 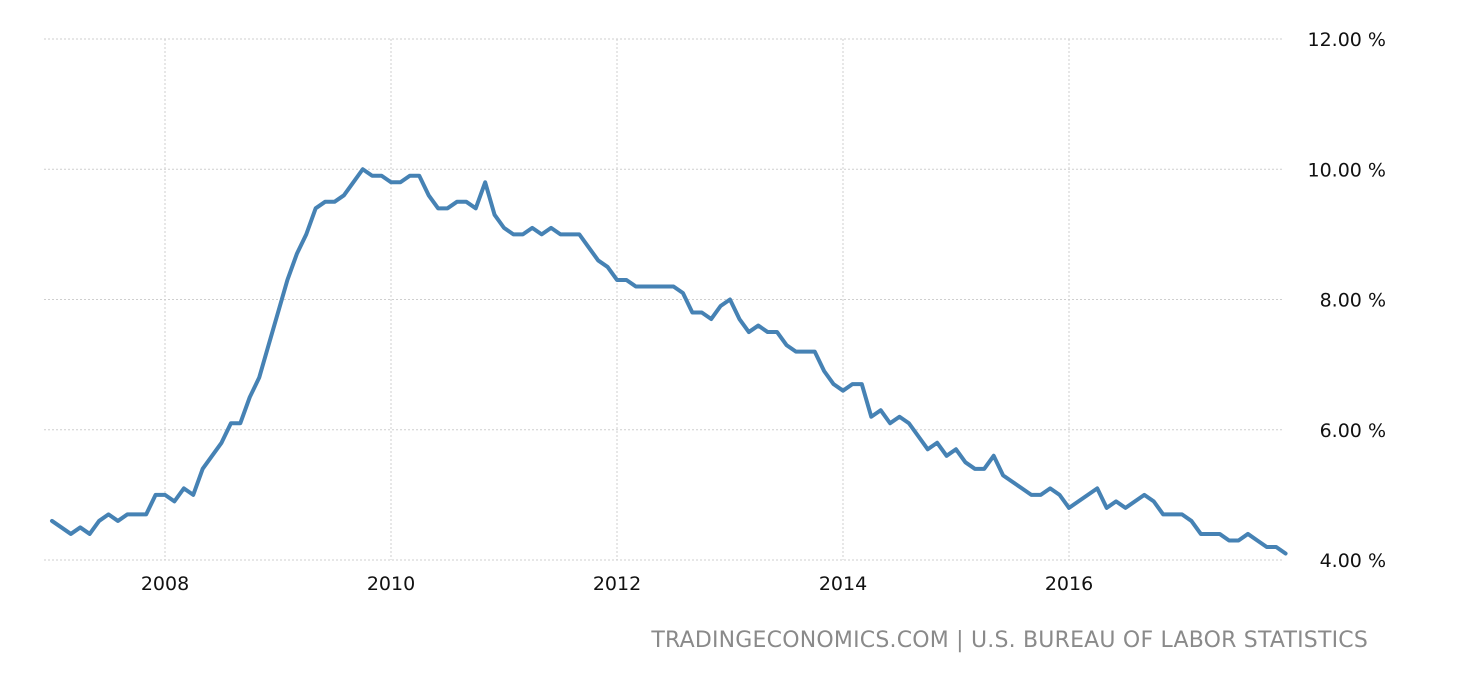 I want to click on x-tick-label-3: 2014, so click(x=843, y=584).